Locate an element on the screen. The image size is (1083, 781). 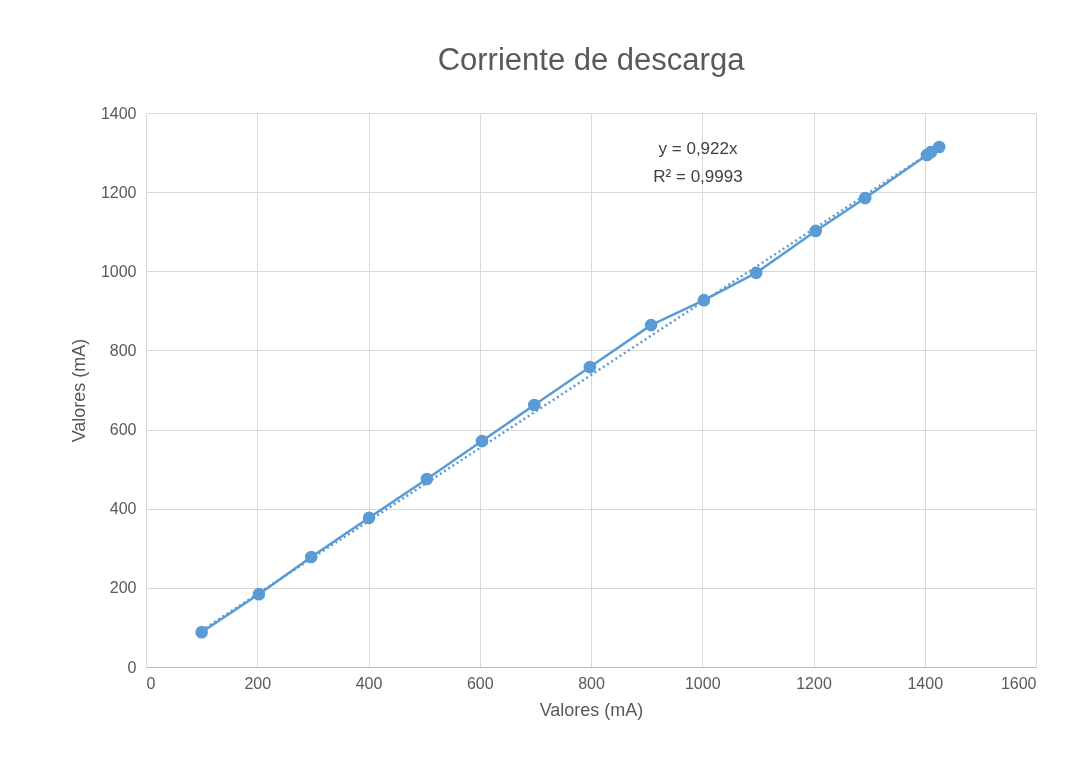
annotation: R² = 0,9993 is located at coordinates (698, 176).